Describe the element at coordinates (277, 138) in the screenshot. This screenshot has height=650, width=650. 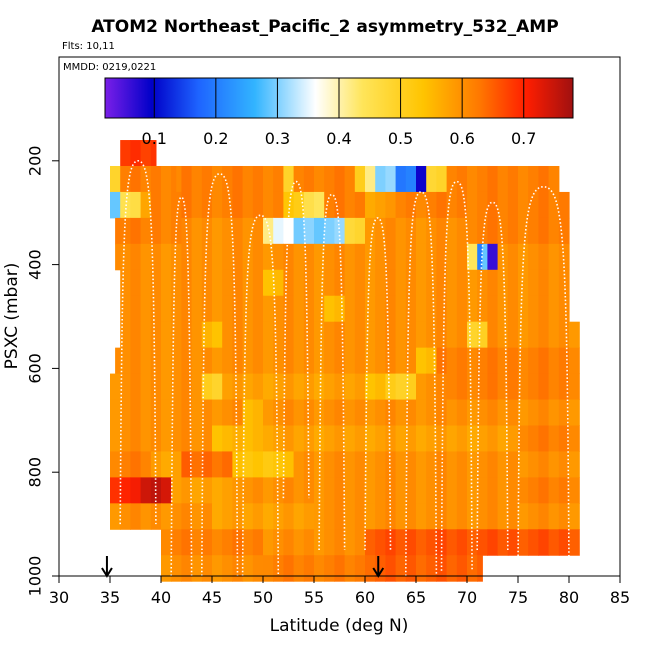
I see `colorbar-tick-label: 0.3` at that location.